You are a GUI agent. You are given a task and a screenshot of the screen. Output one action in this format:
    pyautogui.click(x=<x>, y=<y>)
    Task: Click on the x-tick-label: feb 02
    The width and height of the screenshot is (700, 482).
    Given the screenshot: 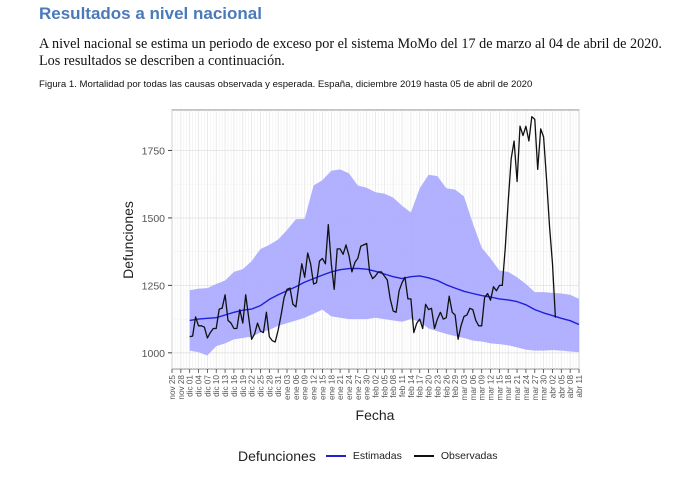 What is the action you would take?
    pyautogui.click(x=376, y=386)
    